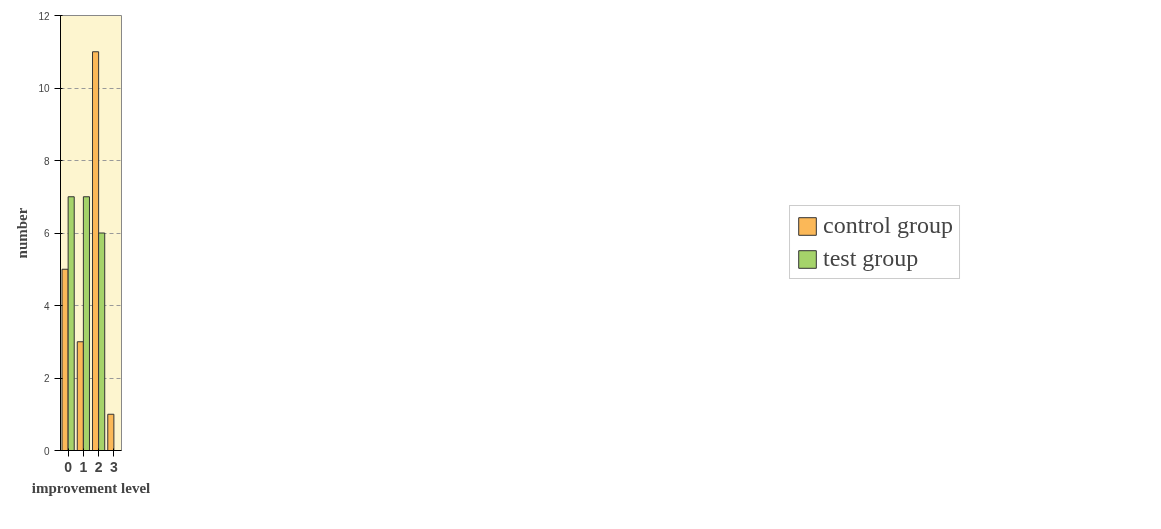  Describe the element at coordinates (46, 233) in the screenshot. I see `y-tick-label: 6` at that location.